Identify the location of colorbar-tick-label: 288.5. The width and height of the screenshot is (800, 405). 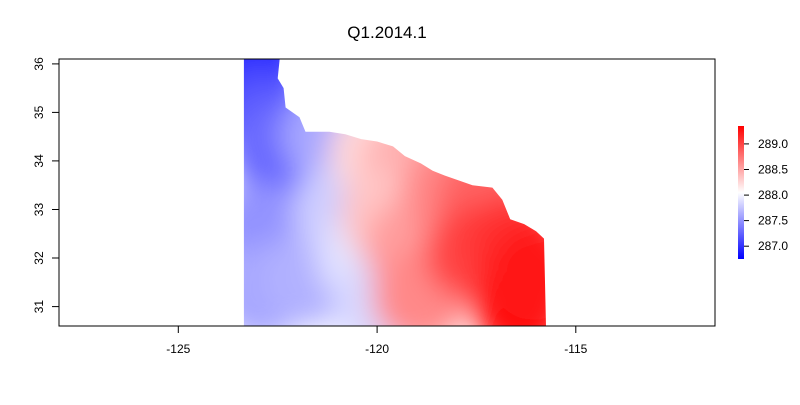
(773, 170).